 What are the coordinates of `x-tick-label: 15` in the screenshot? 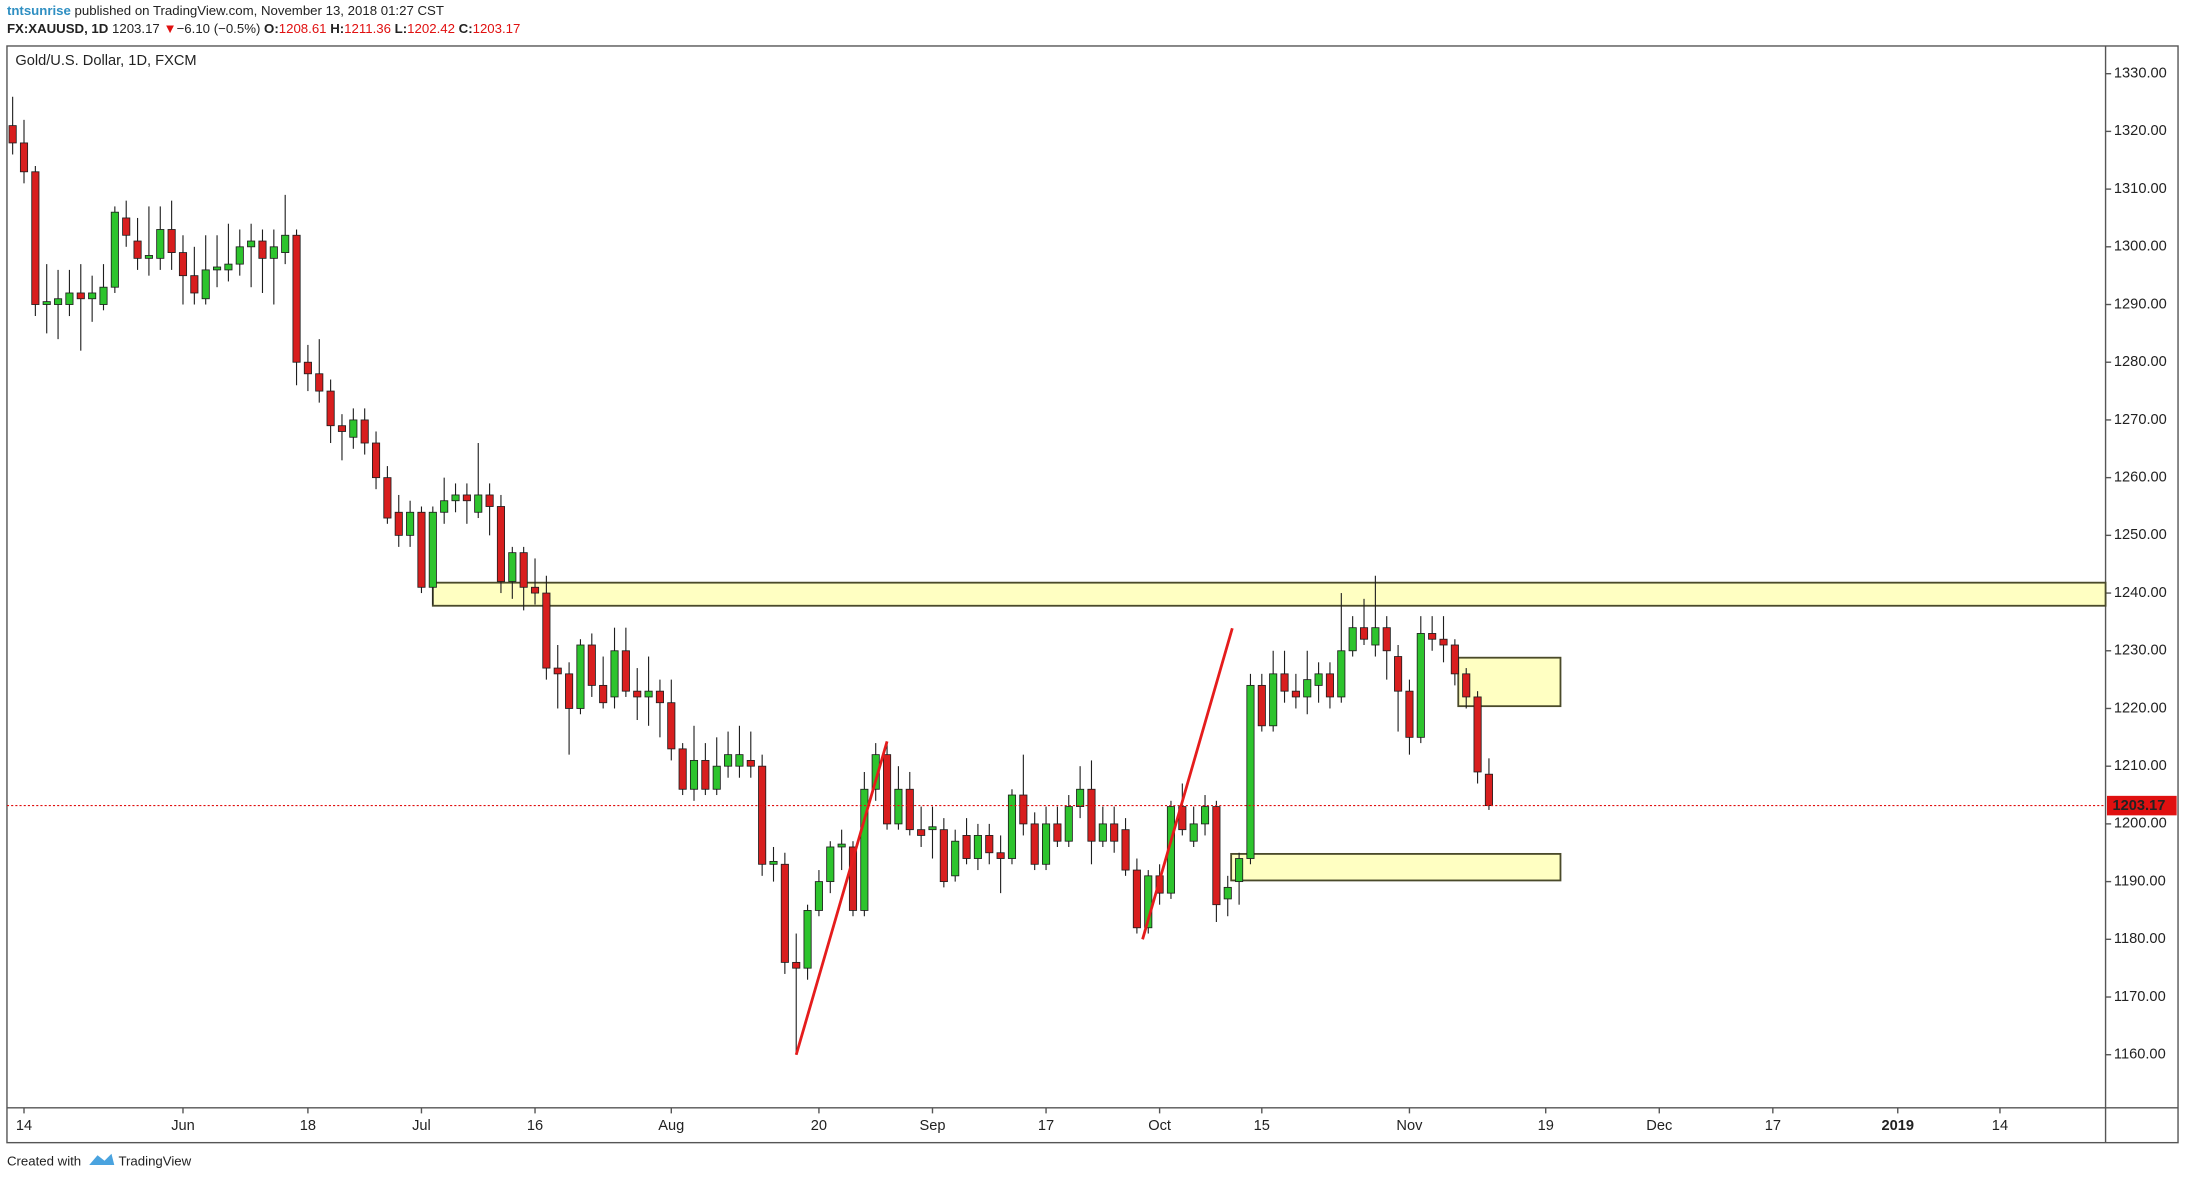 It's located at (1262, 1126).